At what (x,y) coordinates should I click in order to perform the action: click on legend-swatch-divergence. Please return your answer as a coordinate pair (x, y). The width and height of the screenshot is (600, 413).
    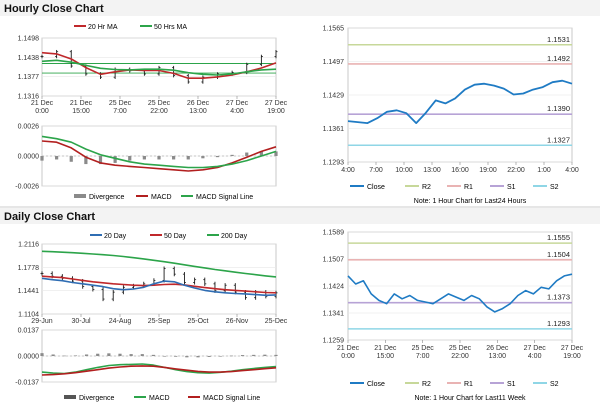
    Looking at the image, I should click on (80, 196).